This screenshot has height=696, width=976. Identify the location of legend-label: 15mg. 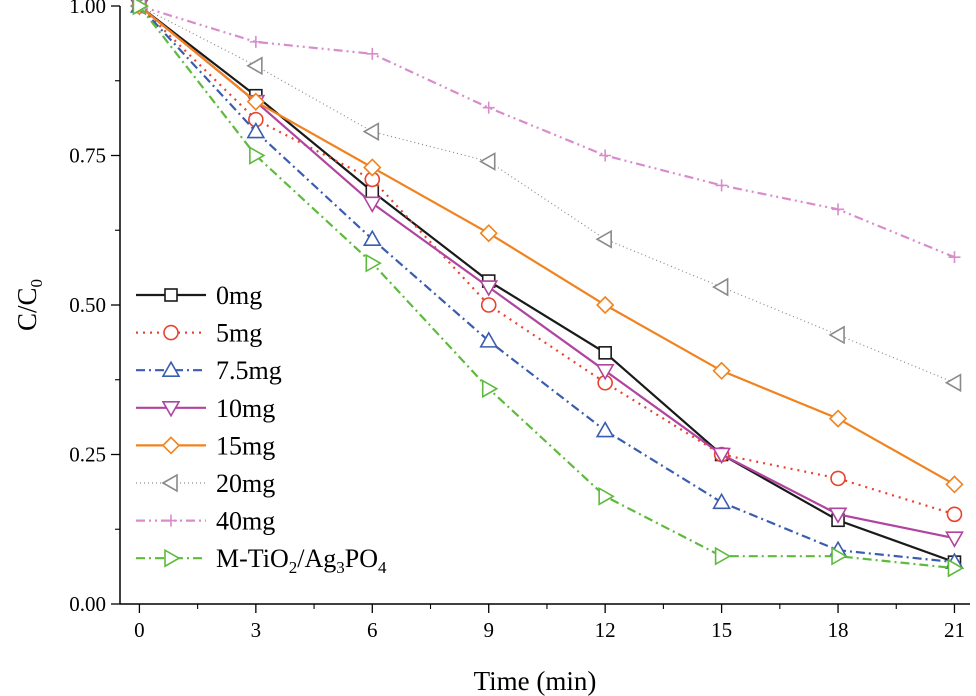
(245, 445).